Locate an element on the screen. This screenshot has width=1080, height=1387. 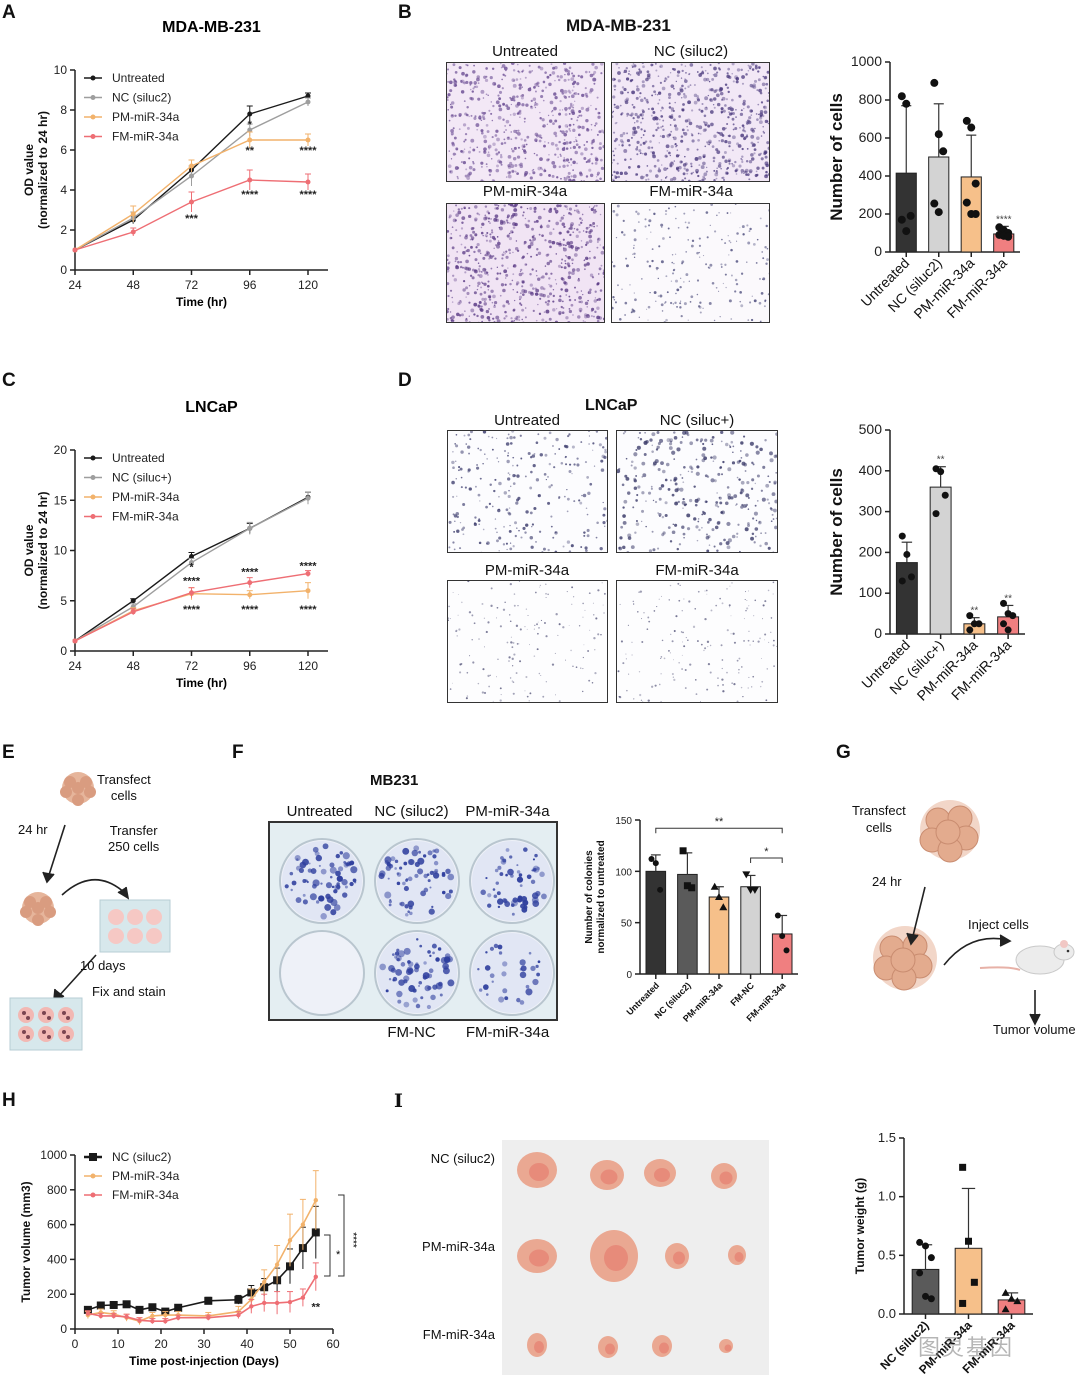
panel-d-title: LNCaP is located at coordinates (611, 405).